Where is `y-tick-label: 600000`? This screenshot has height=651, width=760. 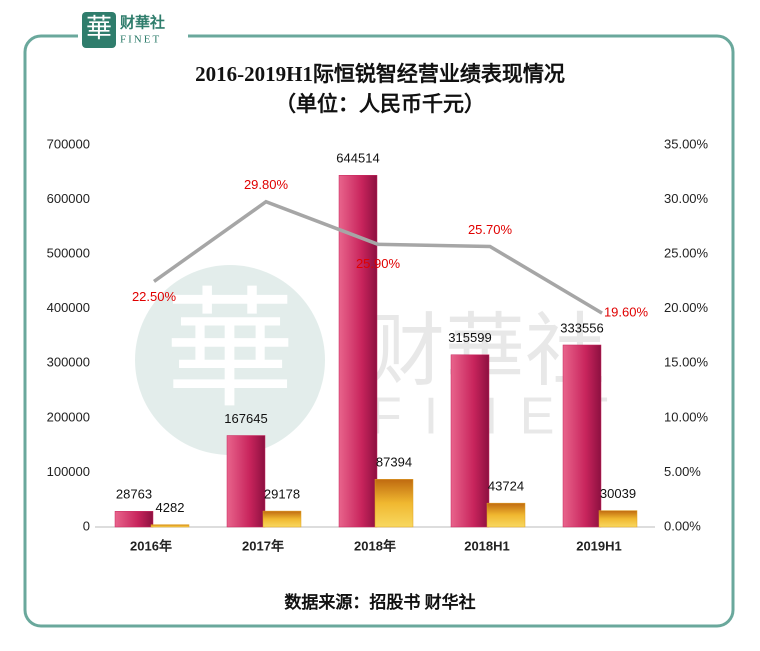 y-tick-label: 600000 is located at coordinates (68, 198).